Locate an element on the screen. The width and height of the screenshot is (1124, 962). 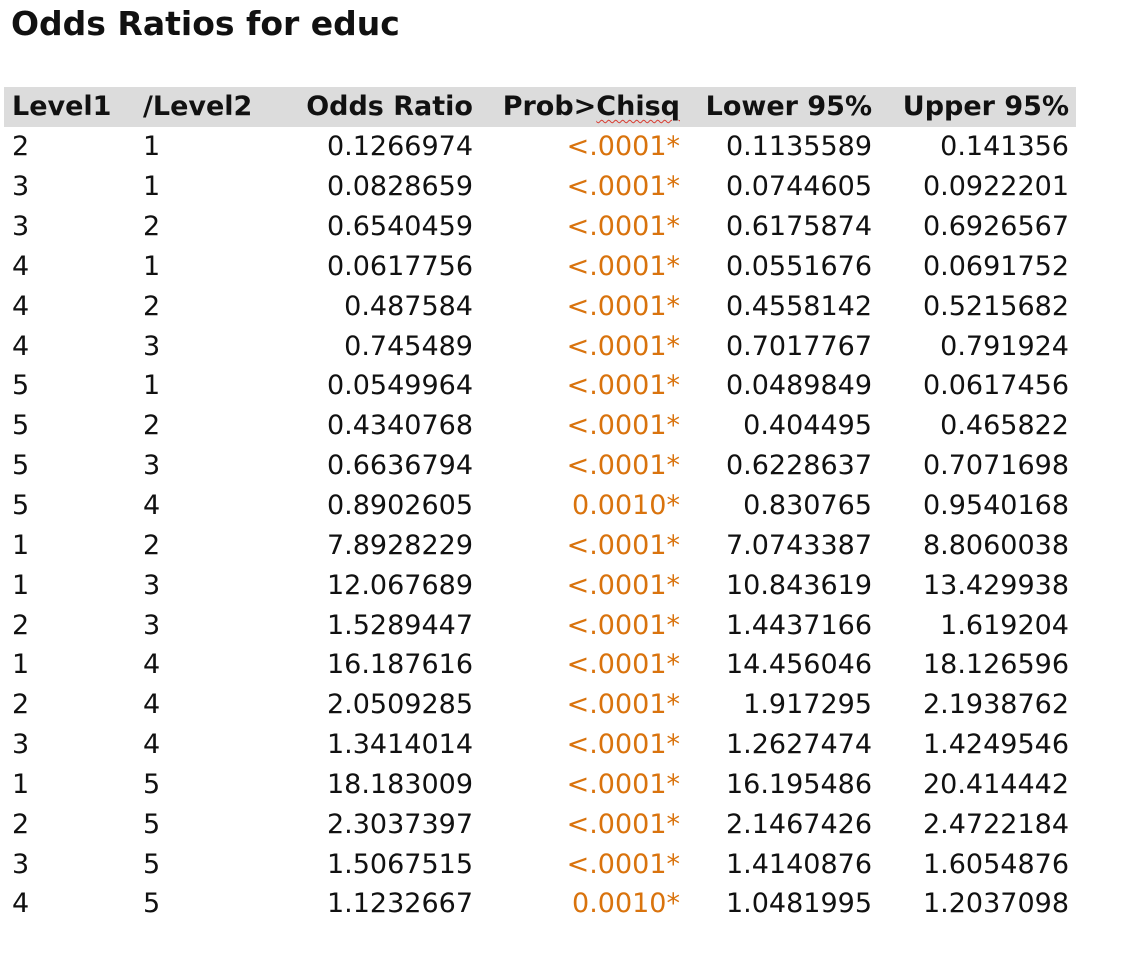
odds-ratio-cell: 0.487584 is located at coordinates (408, 306).